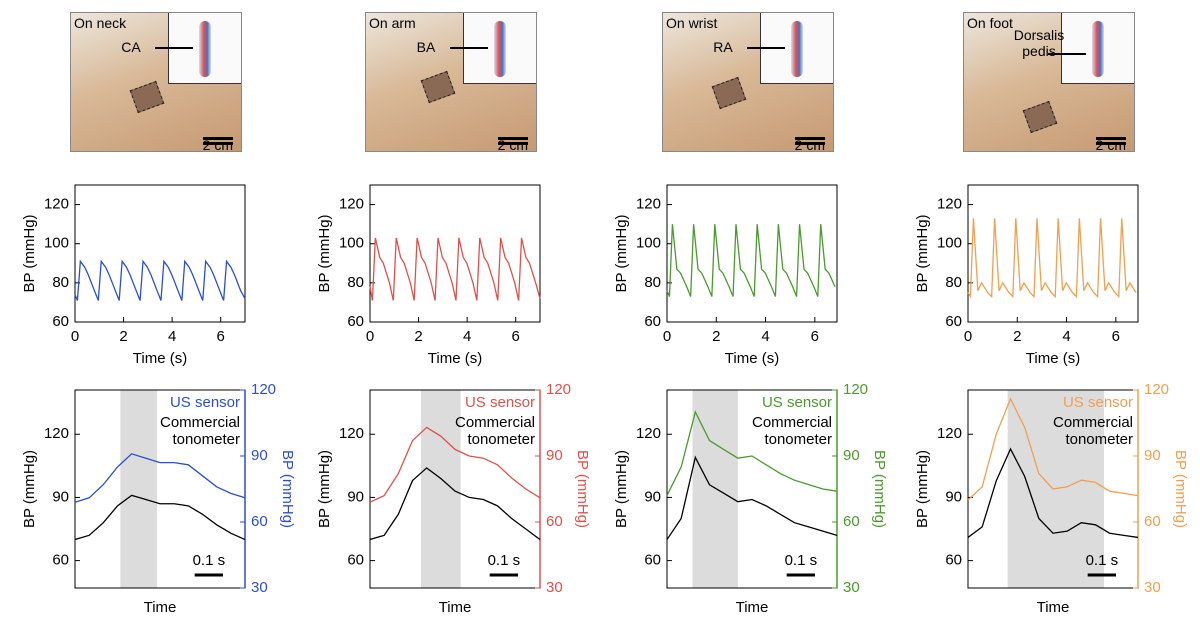 The width and height of the screenshot is (1200, 625). What do you see at coordinates (990, 23) in the screenshot?
I see `location-label: On foot` at bounding box center [990, 23].